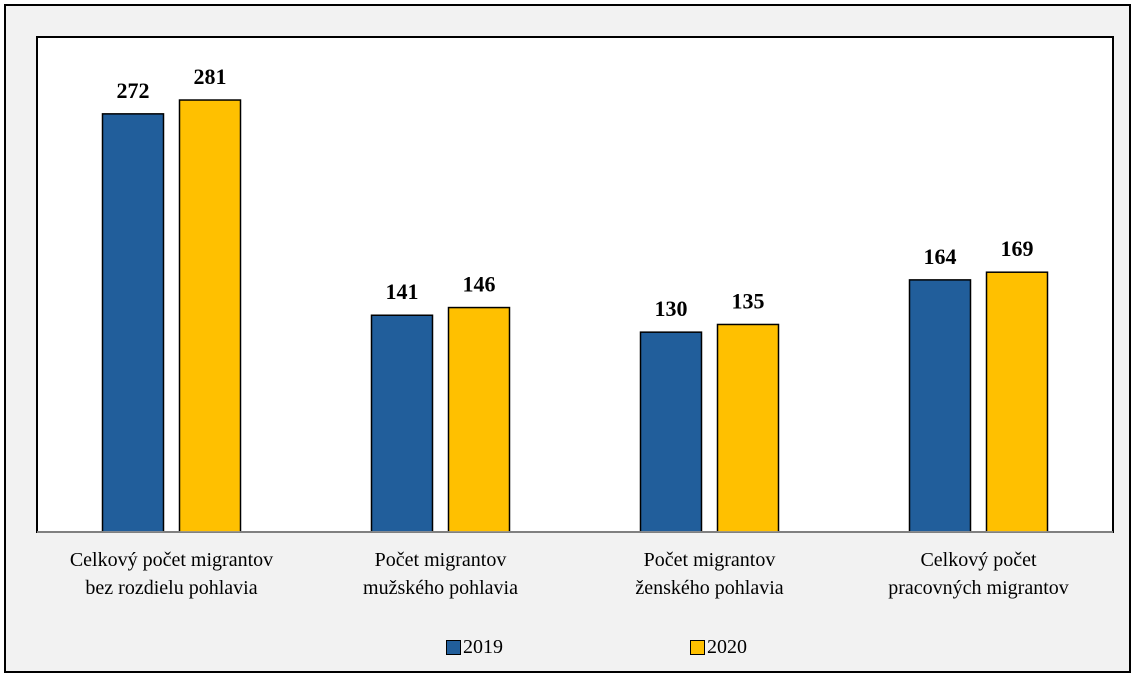 The image size is (1135, 677). I want to click on x-tick-label: Celkový počet pracovných migrantov, so click(978, 574).